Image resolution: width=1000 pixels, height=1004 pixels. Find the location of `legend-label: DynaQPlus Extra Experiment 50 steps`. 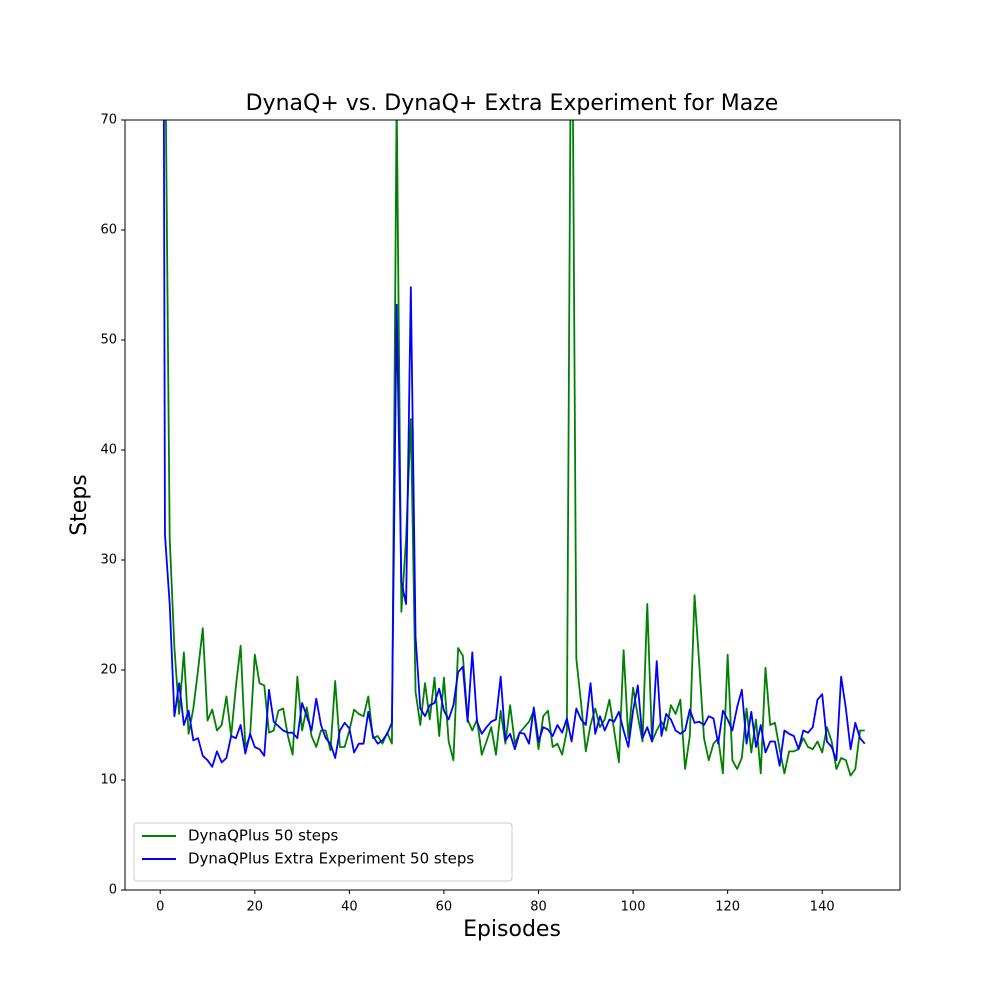

legend-label: DynaQPlus Extra Experiment 50 steps is located at coordinates (331, 859).